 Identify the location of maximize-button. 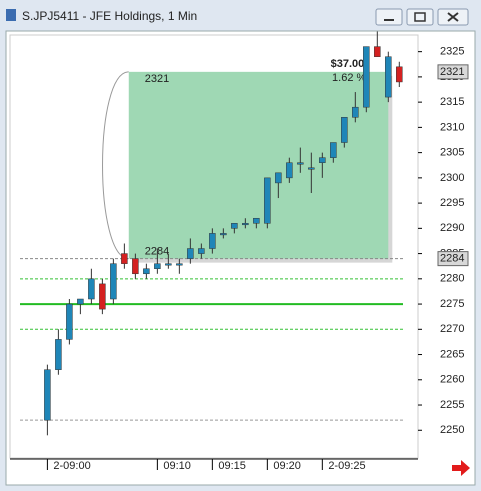
(420, 17).